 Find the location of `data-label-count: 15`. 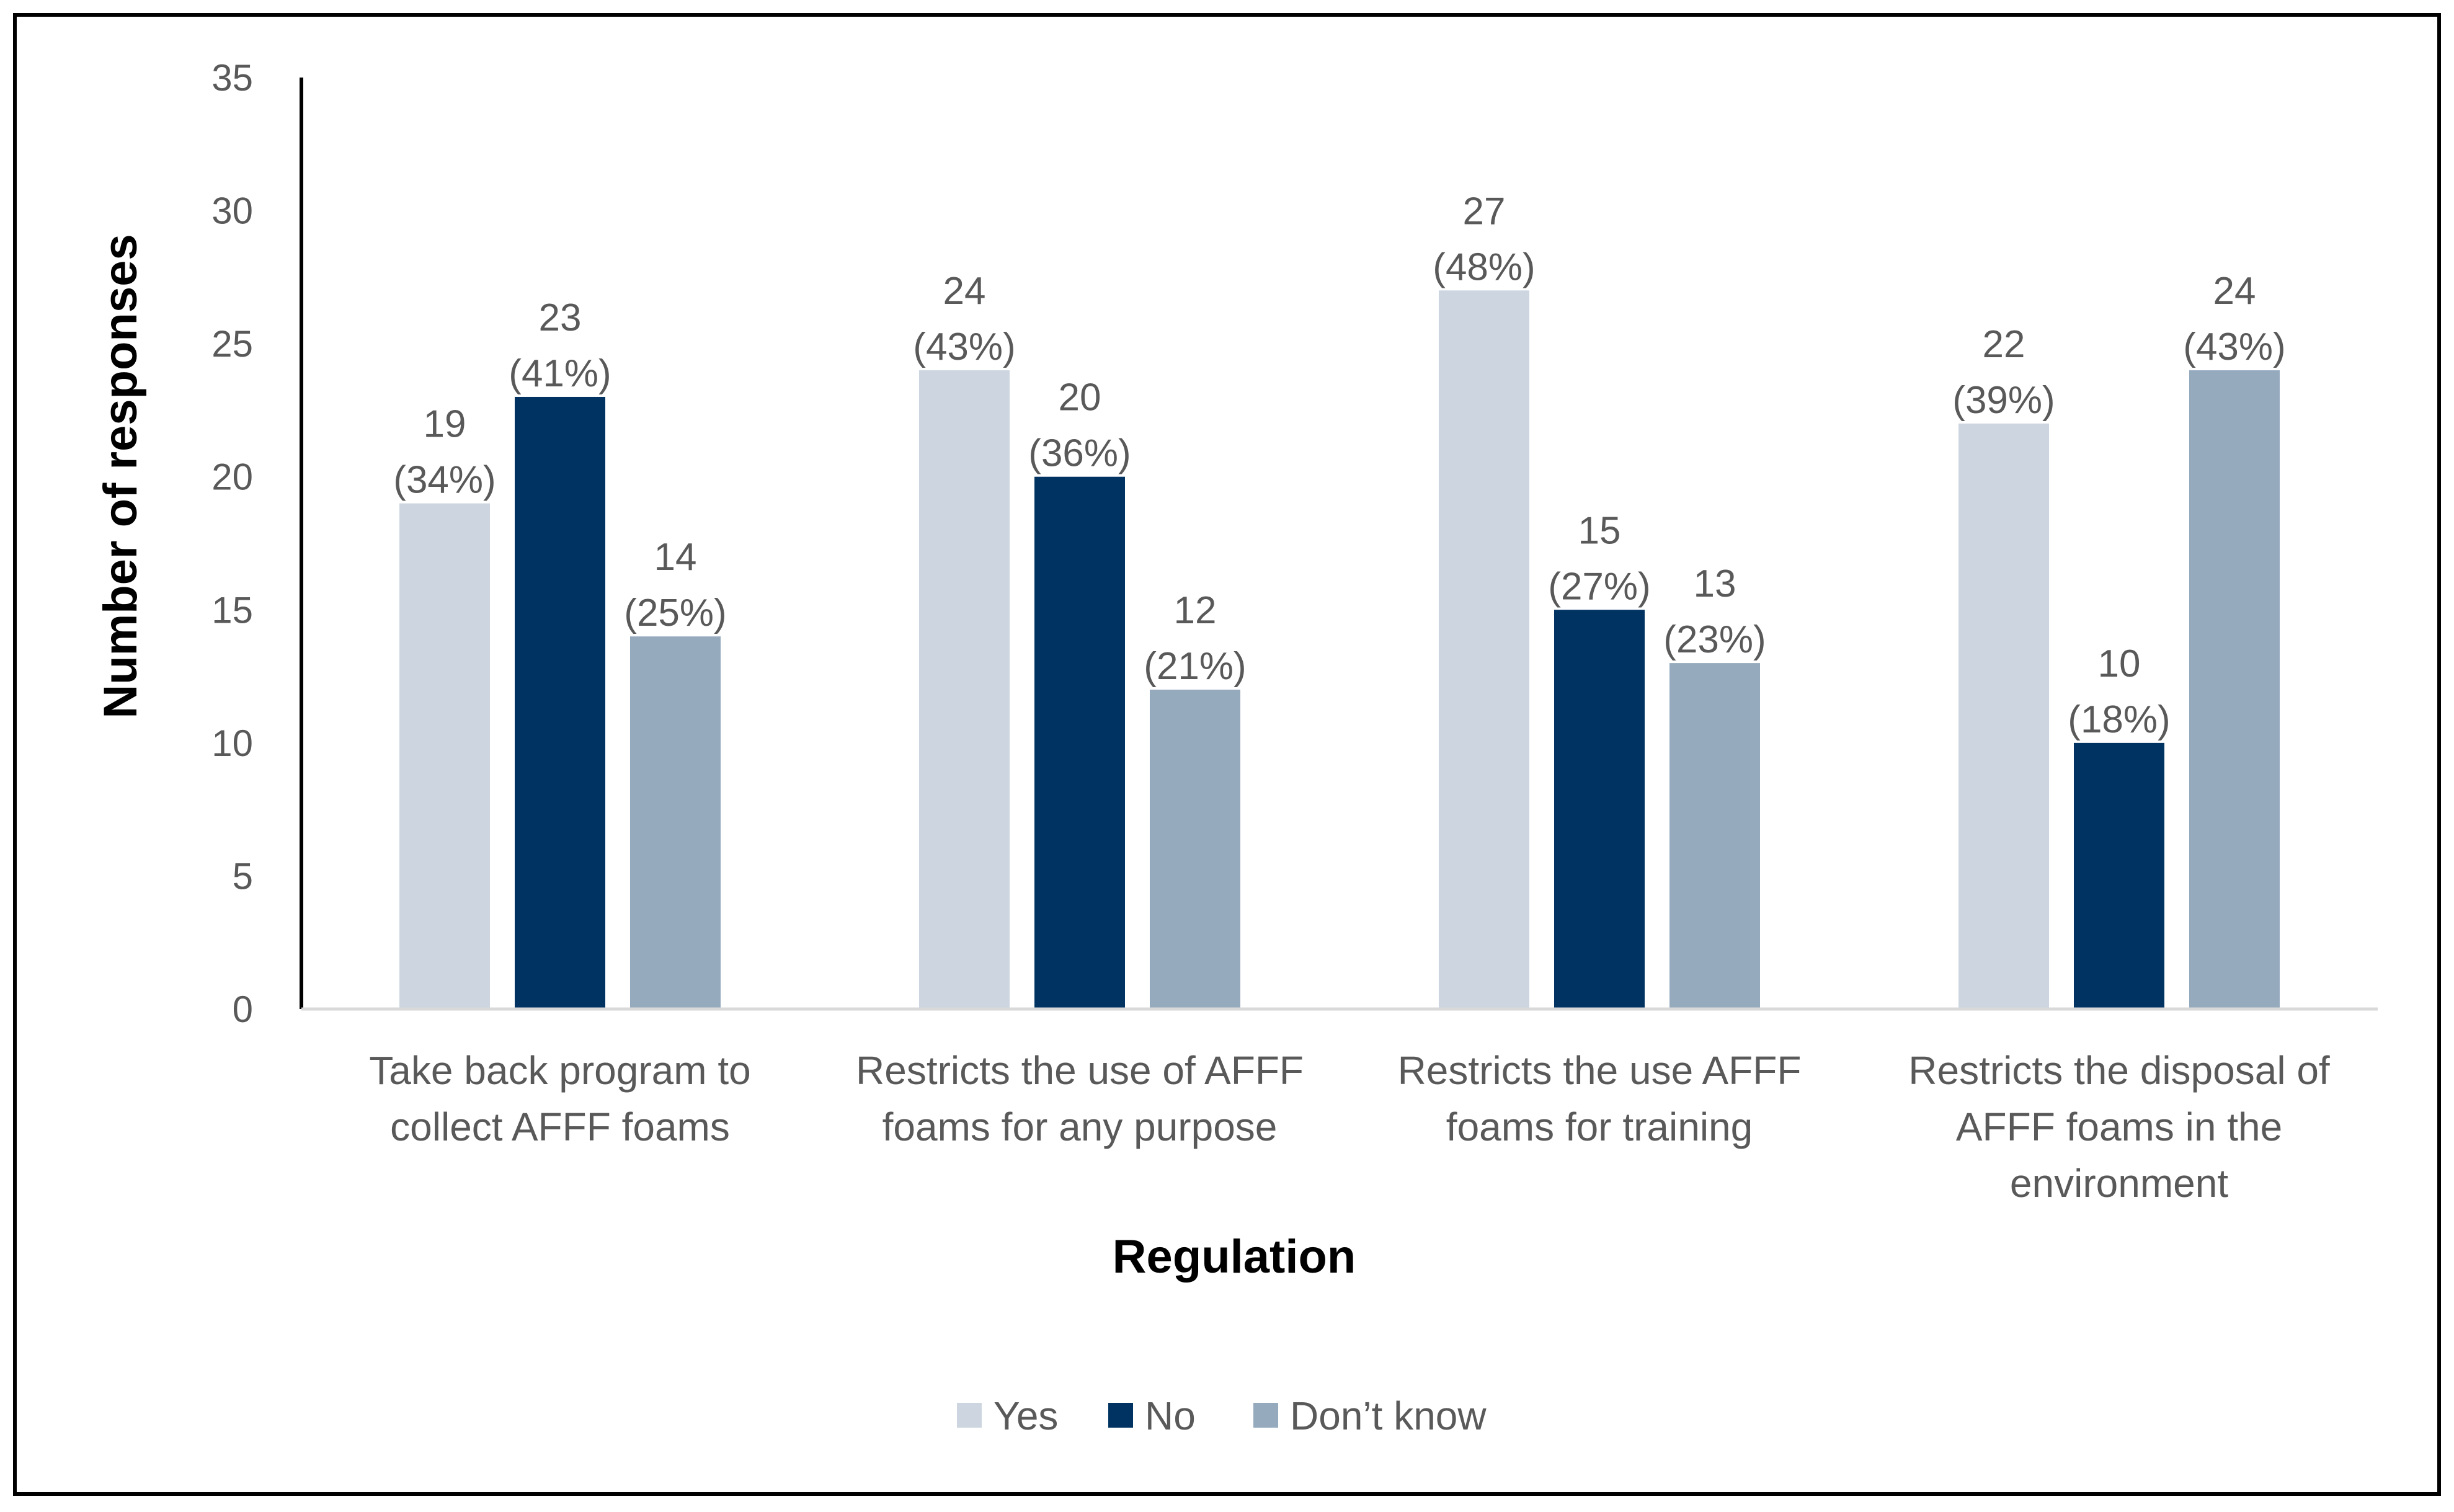

data-label-count: 15 is located at coordinates (1599, 530).